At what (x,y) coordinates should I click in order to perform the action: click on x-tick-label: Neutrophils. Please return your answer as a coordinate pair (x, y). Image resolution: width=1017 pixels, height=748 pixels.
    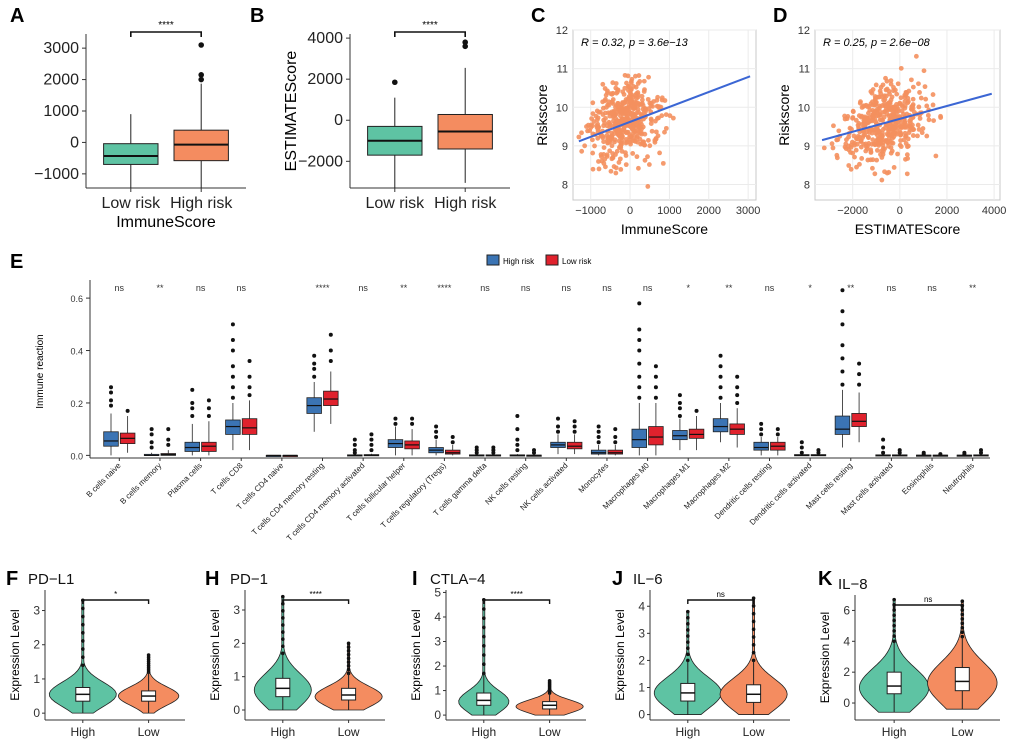
    Looking at the image, I should click on (958, 478).